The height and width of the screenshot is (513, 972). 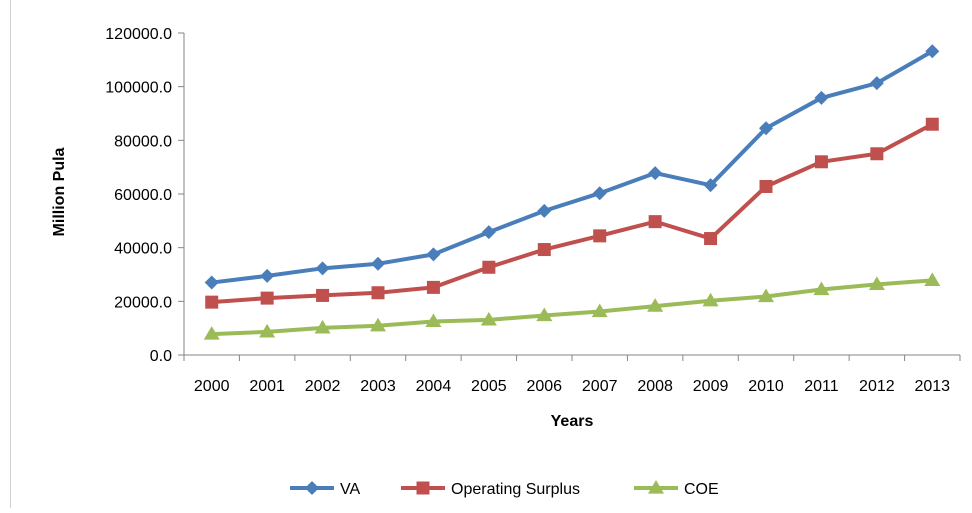 I want to click on x-tick-label: 2004, so click(x=434, y=386).